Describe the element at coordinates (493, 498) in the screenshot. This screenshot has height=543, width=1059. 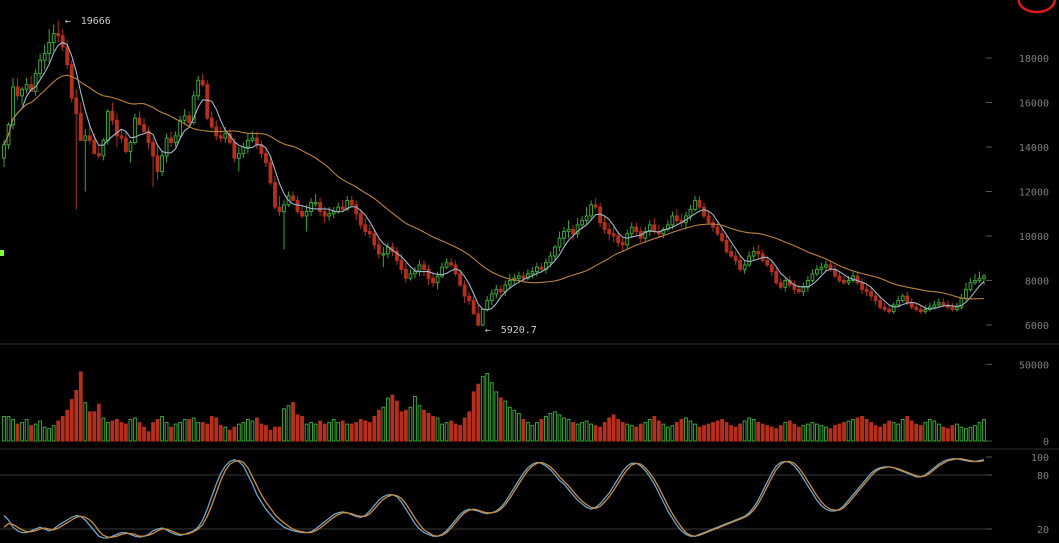
I see `stochastic-panel` at that location.